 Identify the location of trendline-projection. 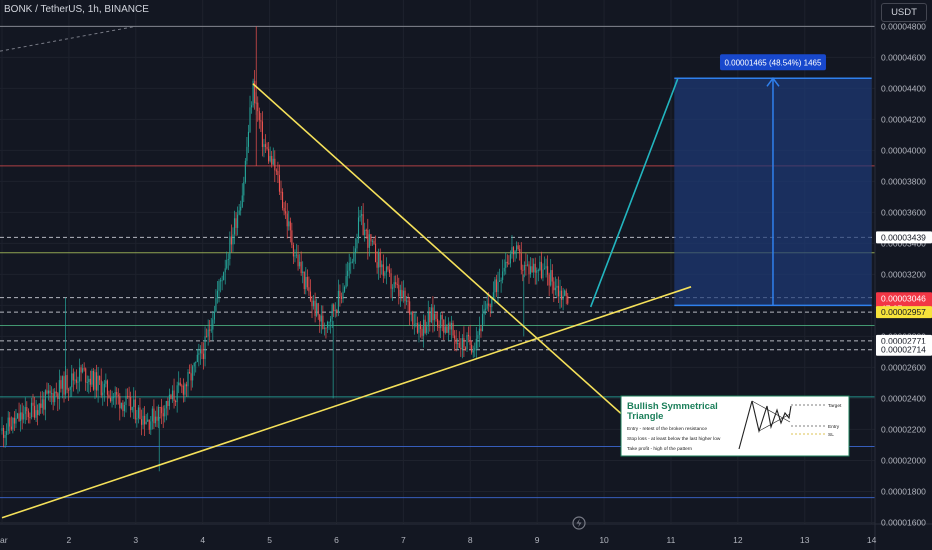
(634, 193).